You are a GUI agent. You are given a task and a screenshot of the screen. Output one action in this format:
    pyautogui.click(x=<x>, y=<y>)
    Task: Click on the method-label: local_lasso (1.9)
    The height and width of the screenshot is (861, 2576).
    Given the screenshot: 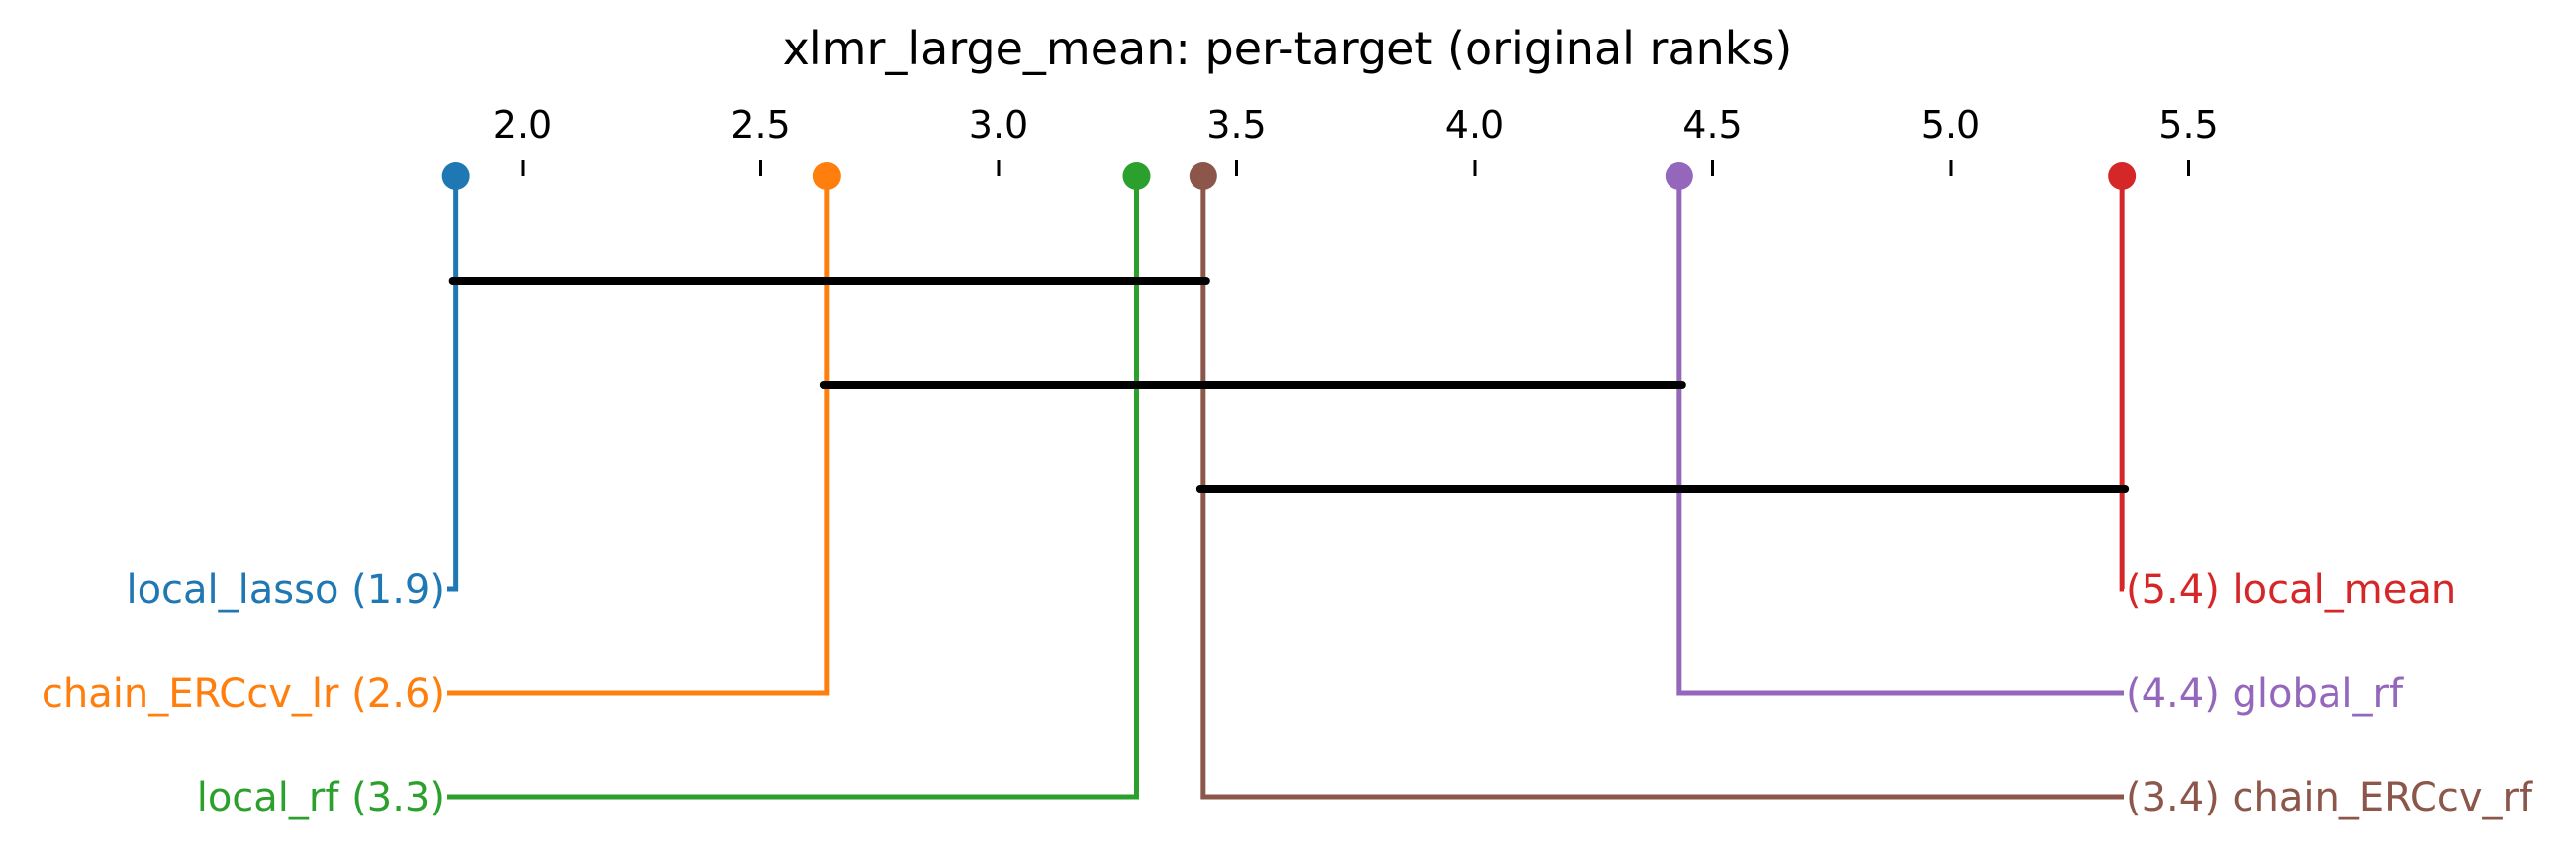 What is the action you would take?
    pyautogui.click(x=285, y=590)
    